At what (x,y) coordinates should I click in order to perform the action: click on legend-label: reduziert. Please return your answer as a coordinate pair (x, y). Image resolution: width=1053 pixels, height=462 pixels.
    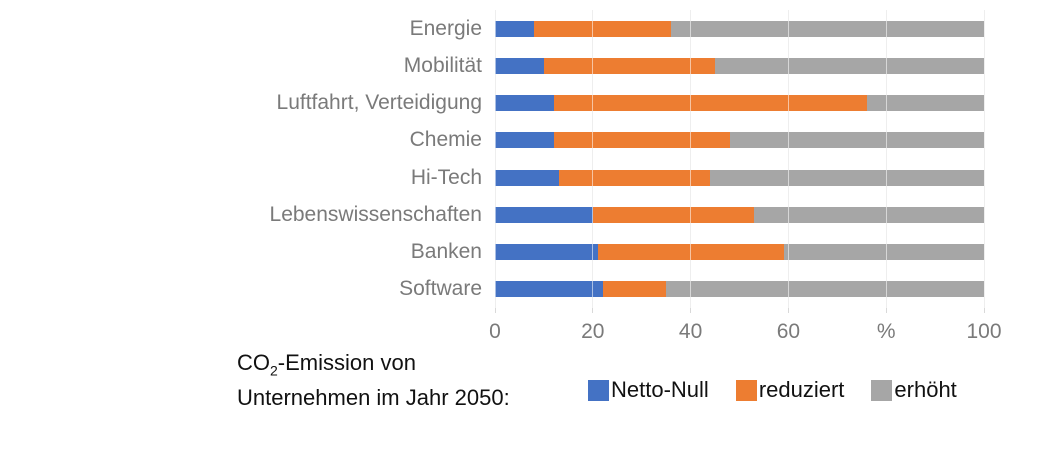
    Looking at the image, I should click on (801, 389).